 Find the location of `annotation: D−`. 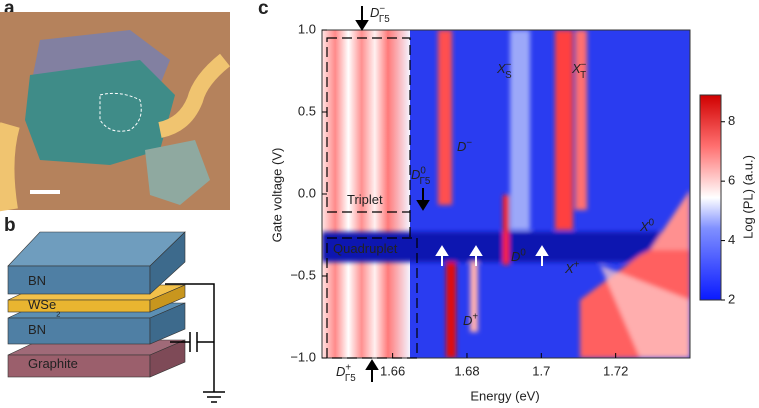

annotation: D− is located at coordinates (464, 145).